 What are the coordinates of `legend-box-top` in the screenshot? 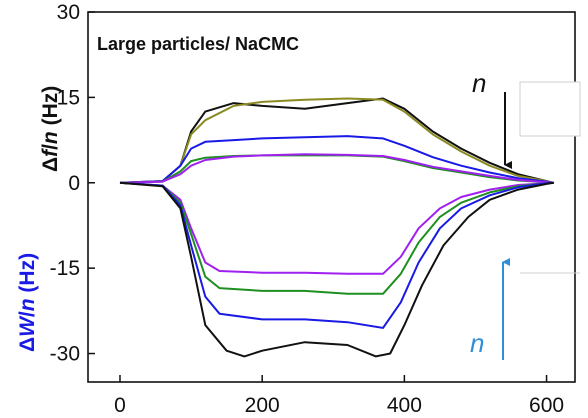 It's located at (550, 109).